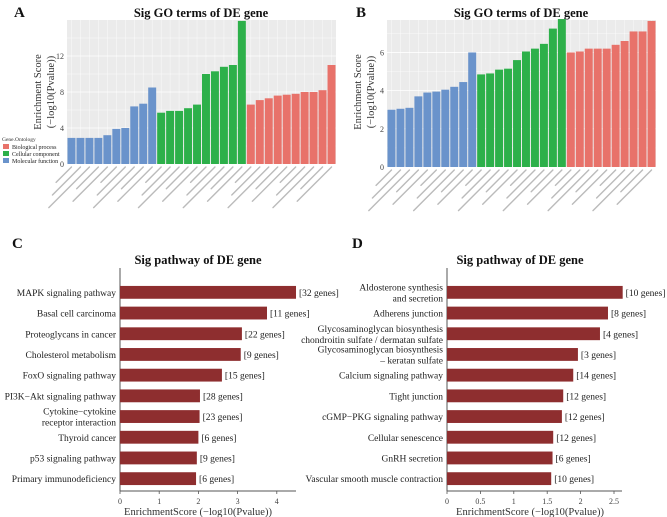 This screenshot has height=517, width=667. What do you see at coordinates (289, 315) in the screenshot?
I see `gene-count-label: [11 genes]` at bounding box center [289, 315].